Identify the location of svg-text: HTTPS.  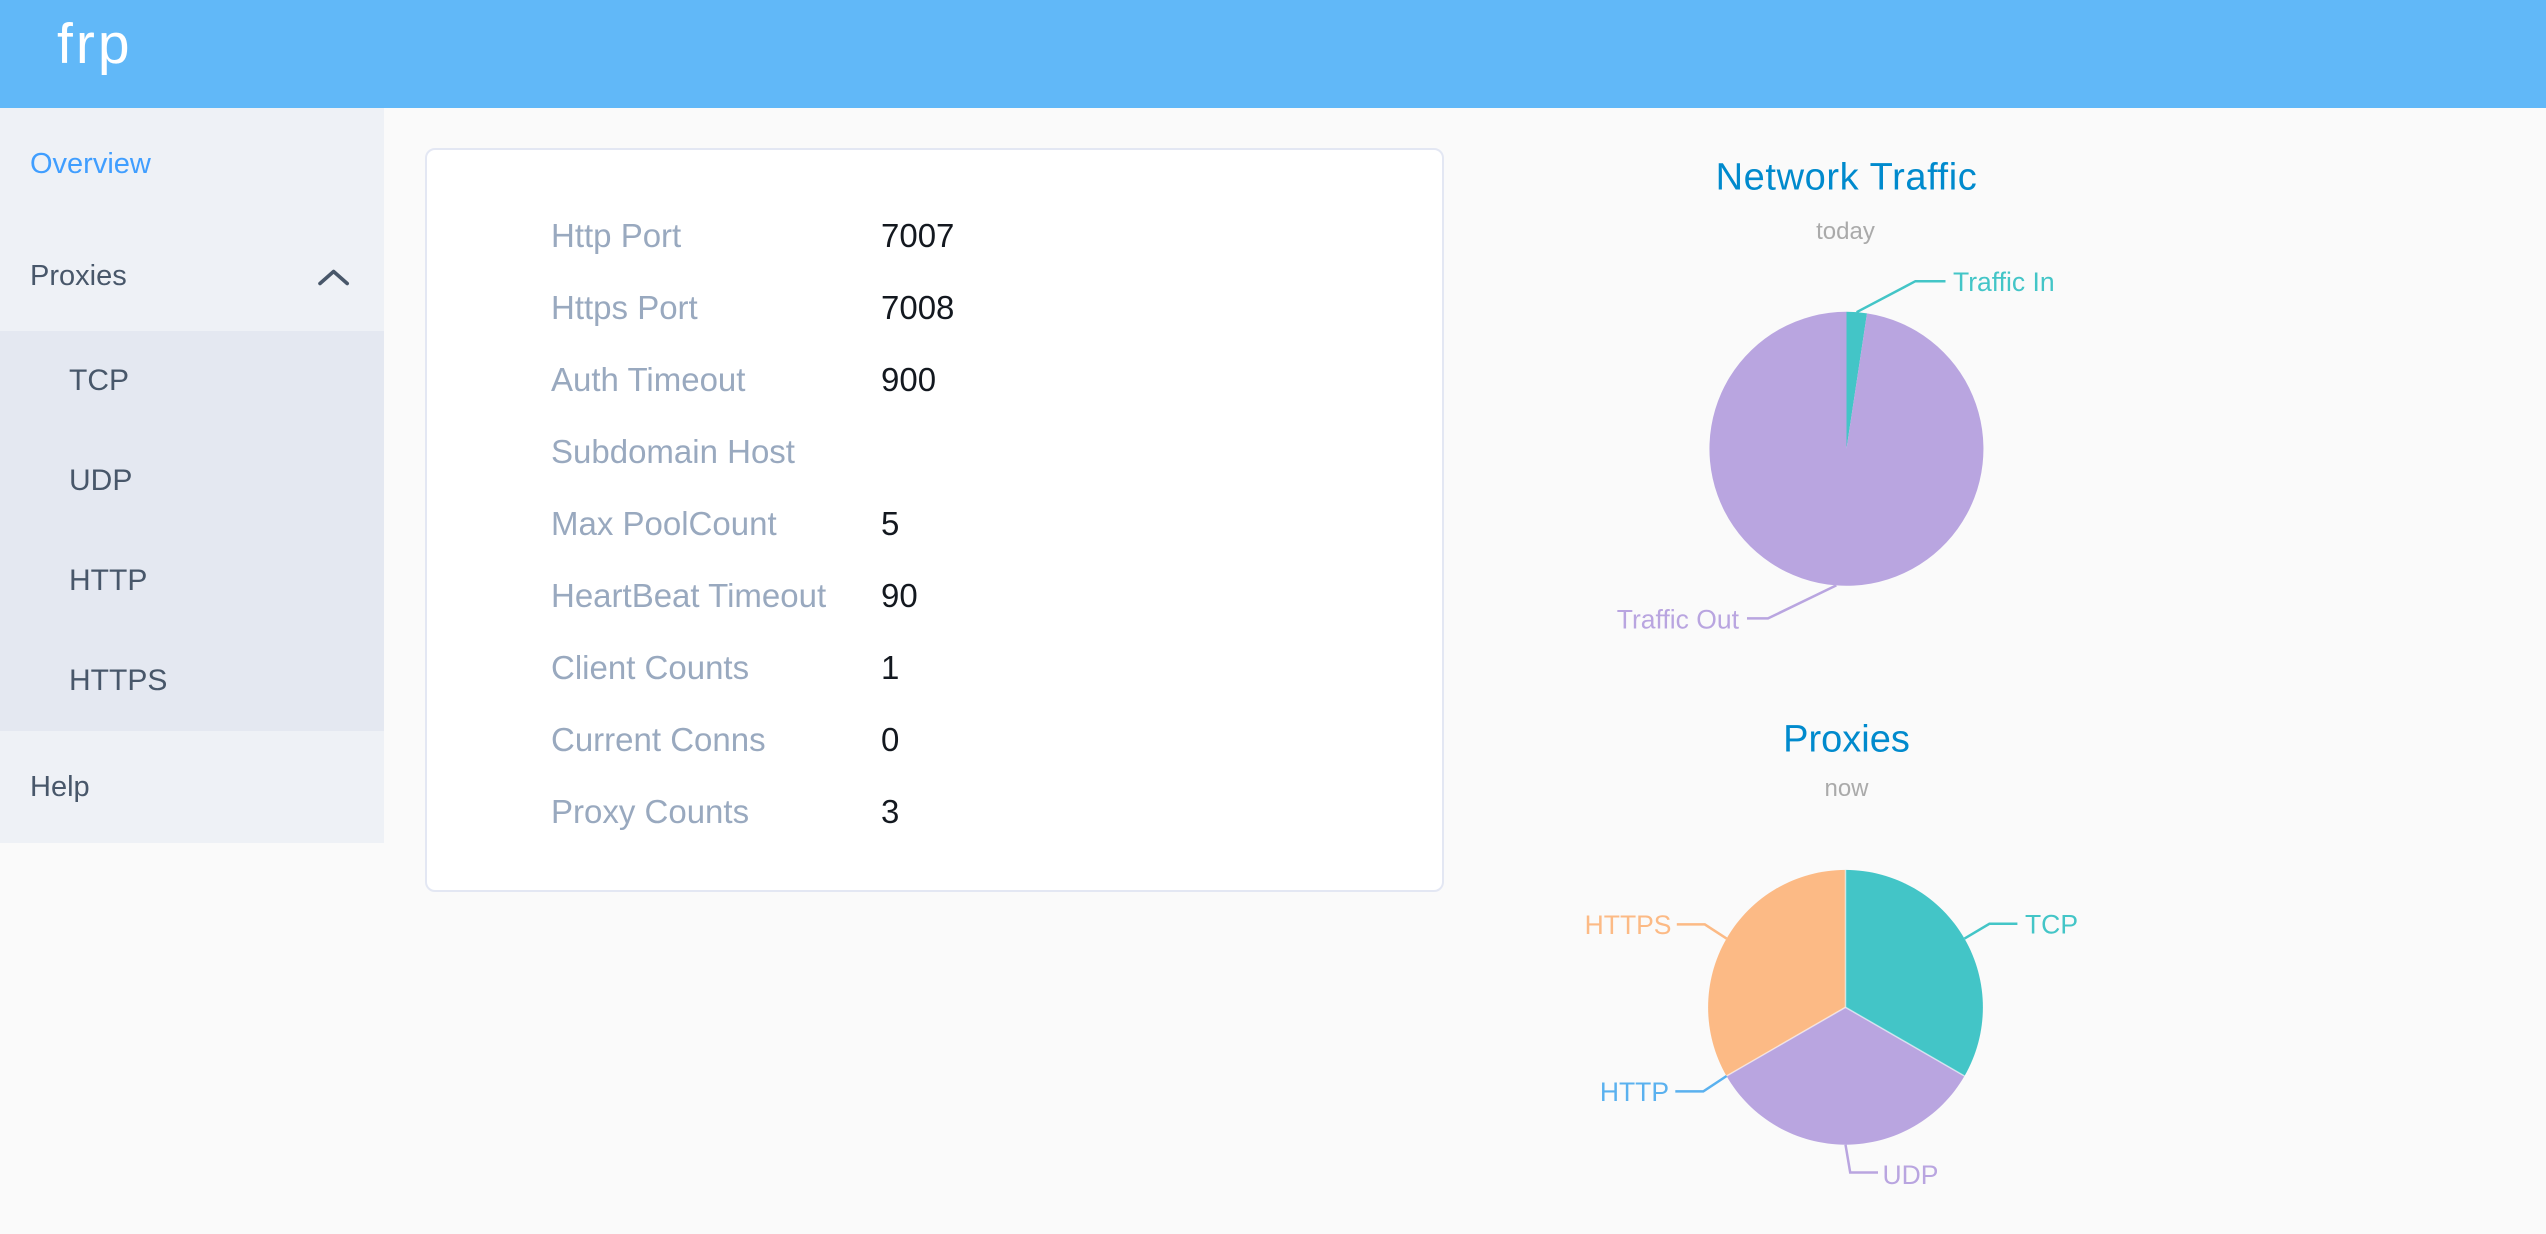
(1628, 925).